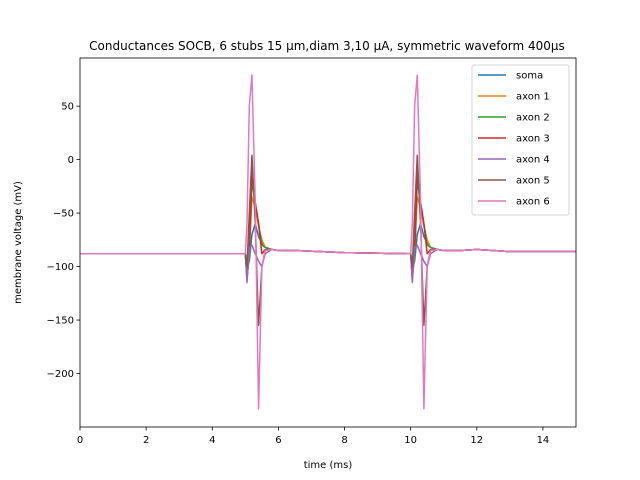  What do you see at coordinates (543, 440) in the screenshot?
I see `x-tick-label: 14` at bounding box center [543, 440].